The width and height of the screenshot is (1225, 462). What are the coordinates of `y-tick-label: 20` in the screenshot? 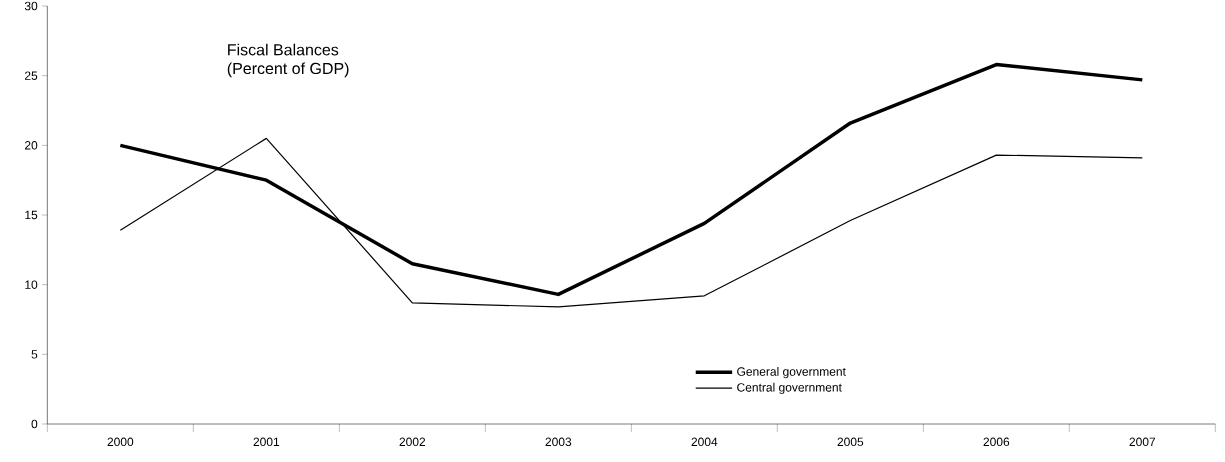 It's located at (31, 145).